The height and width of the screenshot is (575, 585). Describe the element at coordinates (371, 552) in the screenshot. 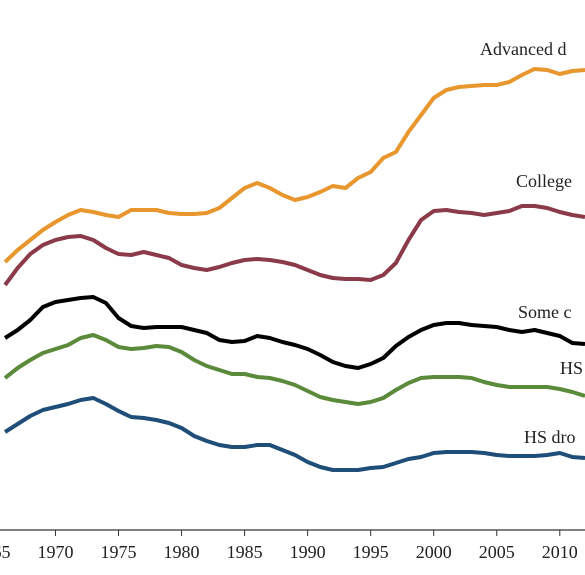

I see `x-tick-label: 1995` at that location.